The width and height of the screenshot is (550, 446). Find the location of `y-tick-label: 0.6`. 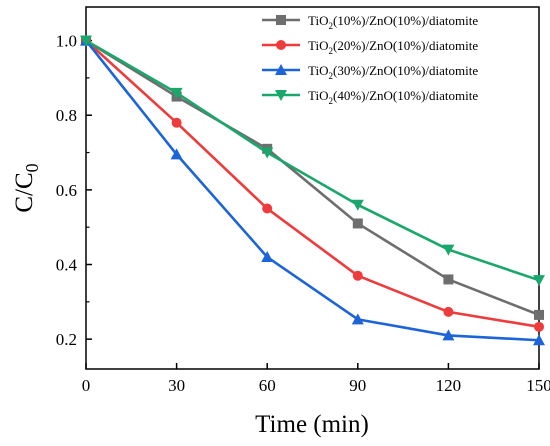

y-tick-label: 0.6 is located at coordinates (66, 190).